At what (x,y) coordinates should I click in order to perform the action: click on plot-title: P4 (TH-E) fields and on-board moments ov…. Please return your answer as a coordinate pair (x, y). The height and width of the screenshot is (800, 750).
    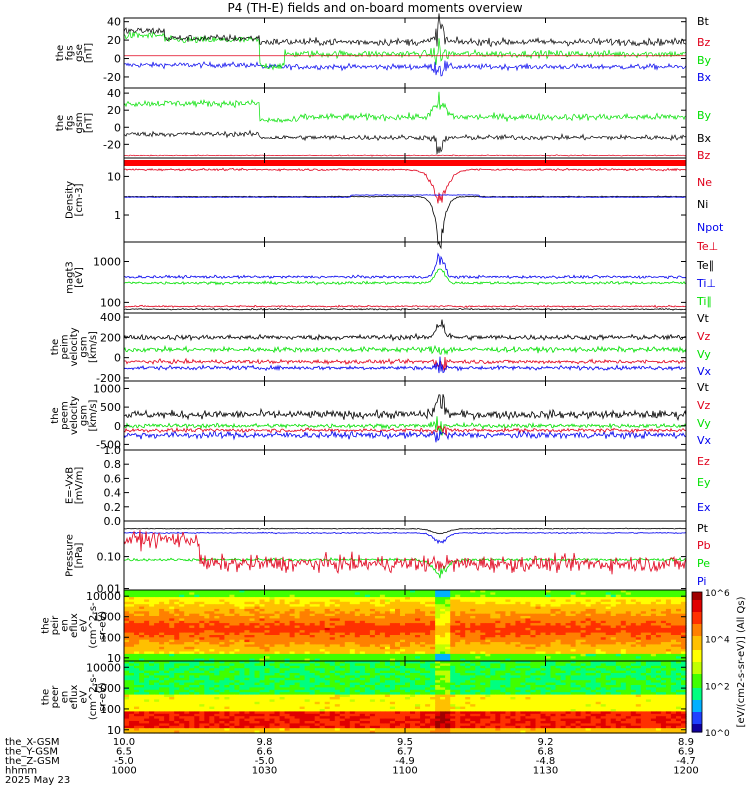
    Looking at the image, I should click on (375, 8).